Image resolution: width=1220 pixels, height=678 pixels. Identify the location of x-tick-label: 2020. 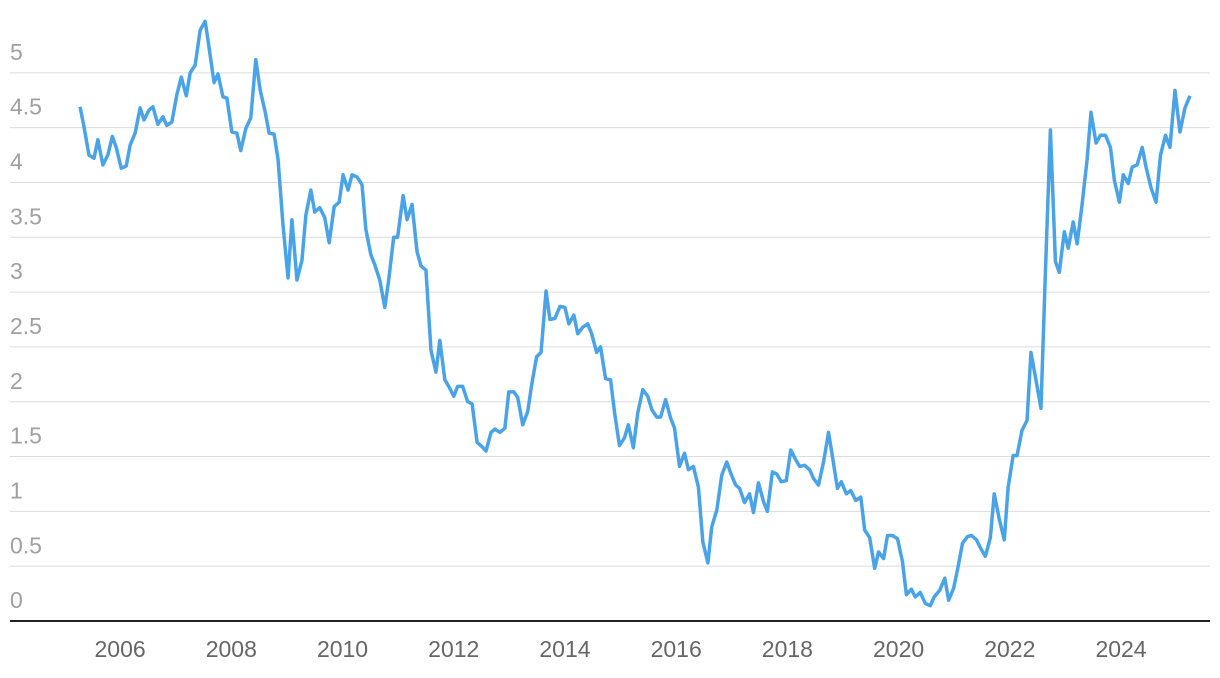
(898, 649).